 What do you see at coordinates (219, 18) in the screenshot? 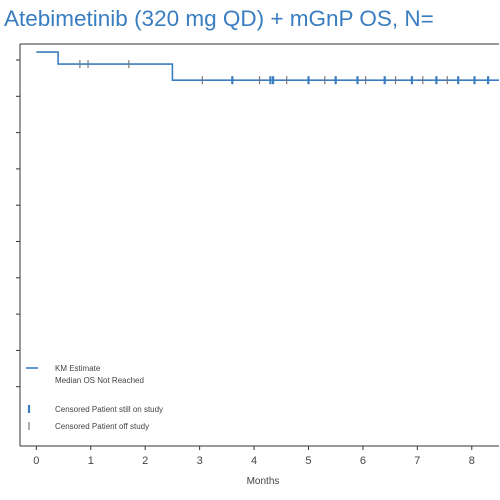
I see `chart-title: Atebimetinib (320 mg QD) + mGnP OS, N=` at bounding box center [219, 18].